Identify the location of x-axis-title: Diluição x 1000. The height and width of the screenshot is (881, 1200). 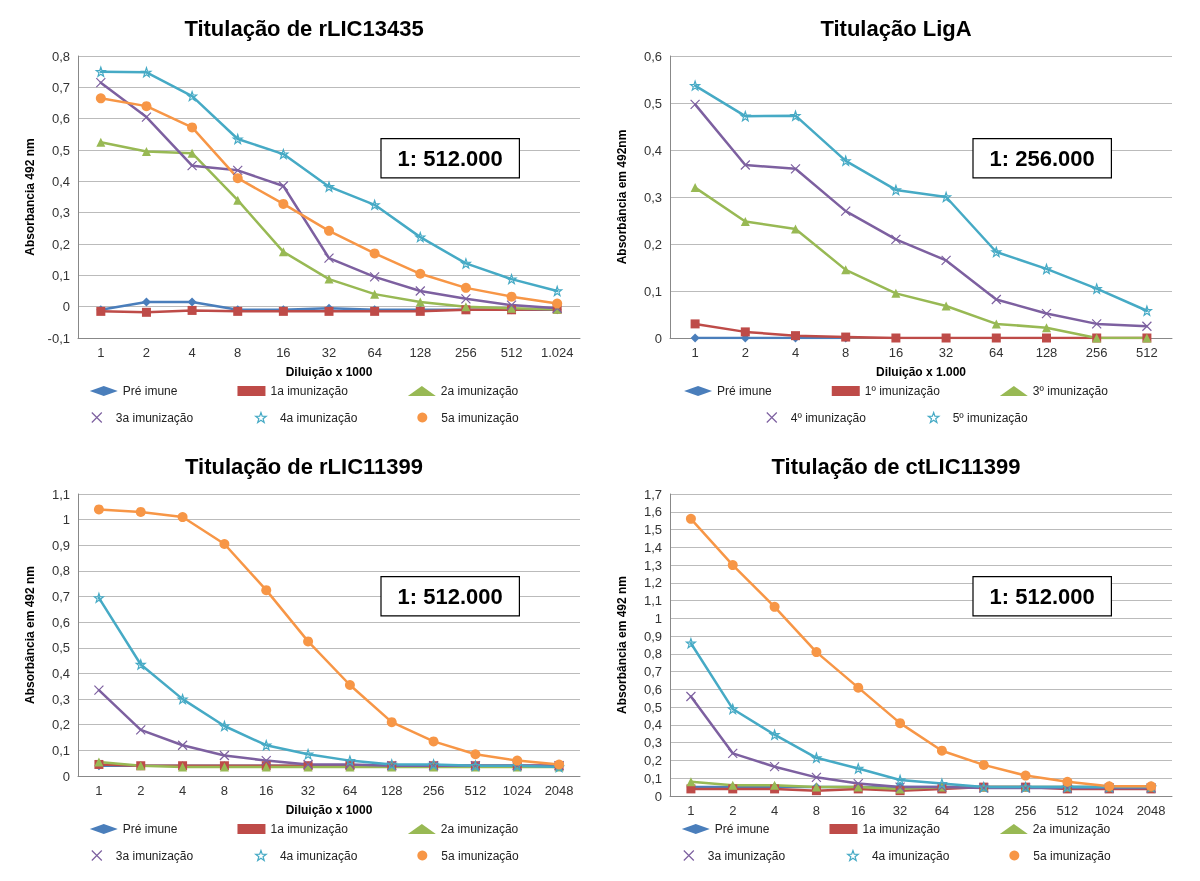
(329, 810).